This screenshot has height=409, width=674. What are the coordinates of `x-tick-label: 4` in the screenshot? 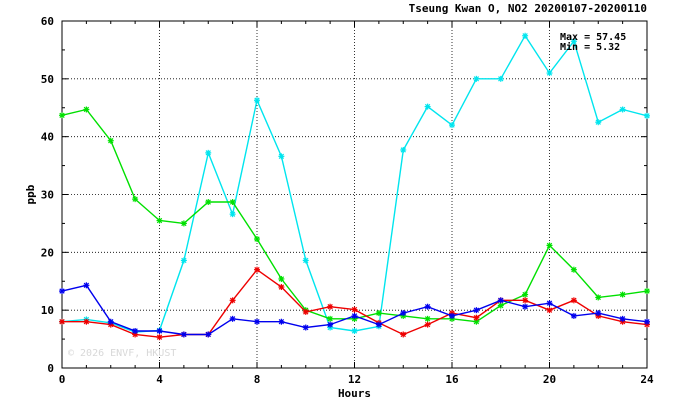 It's located at (159, 379).